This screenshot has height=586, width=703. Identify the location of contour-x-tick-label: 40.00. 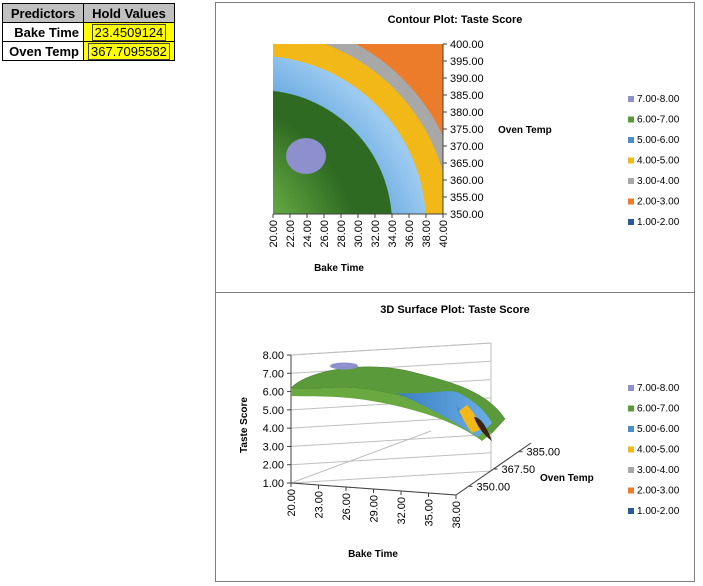
(444, 234).